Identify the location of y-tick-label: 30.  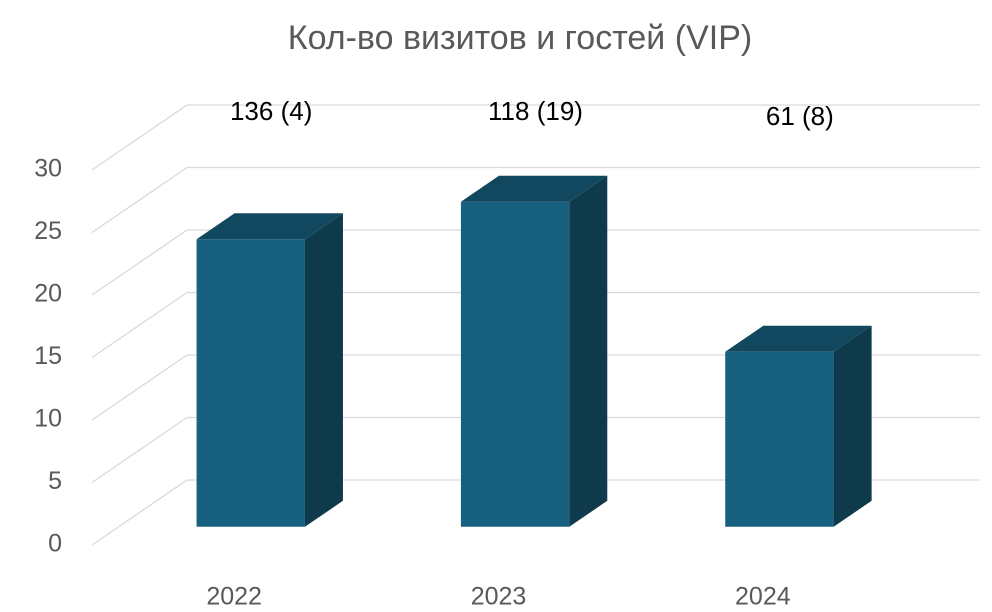
(48, 169).